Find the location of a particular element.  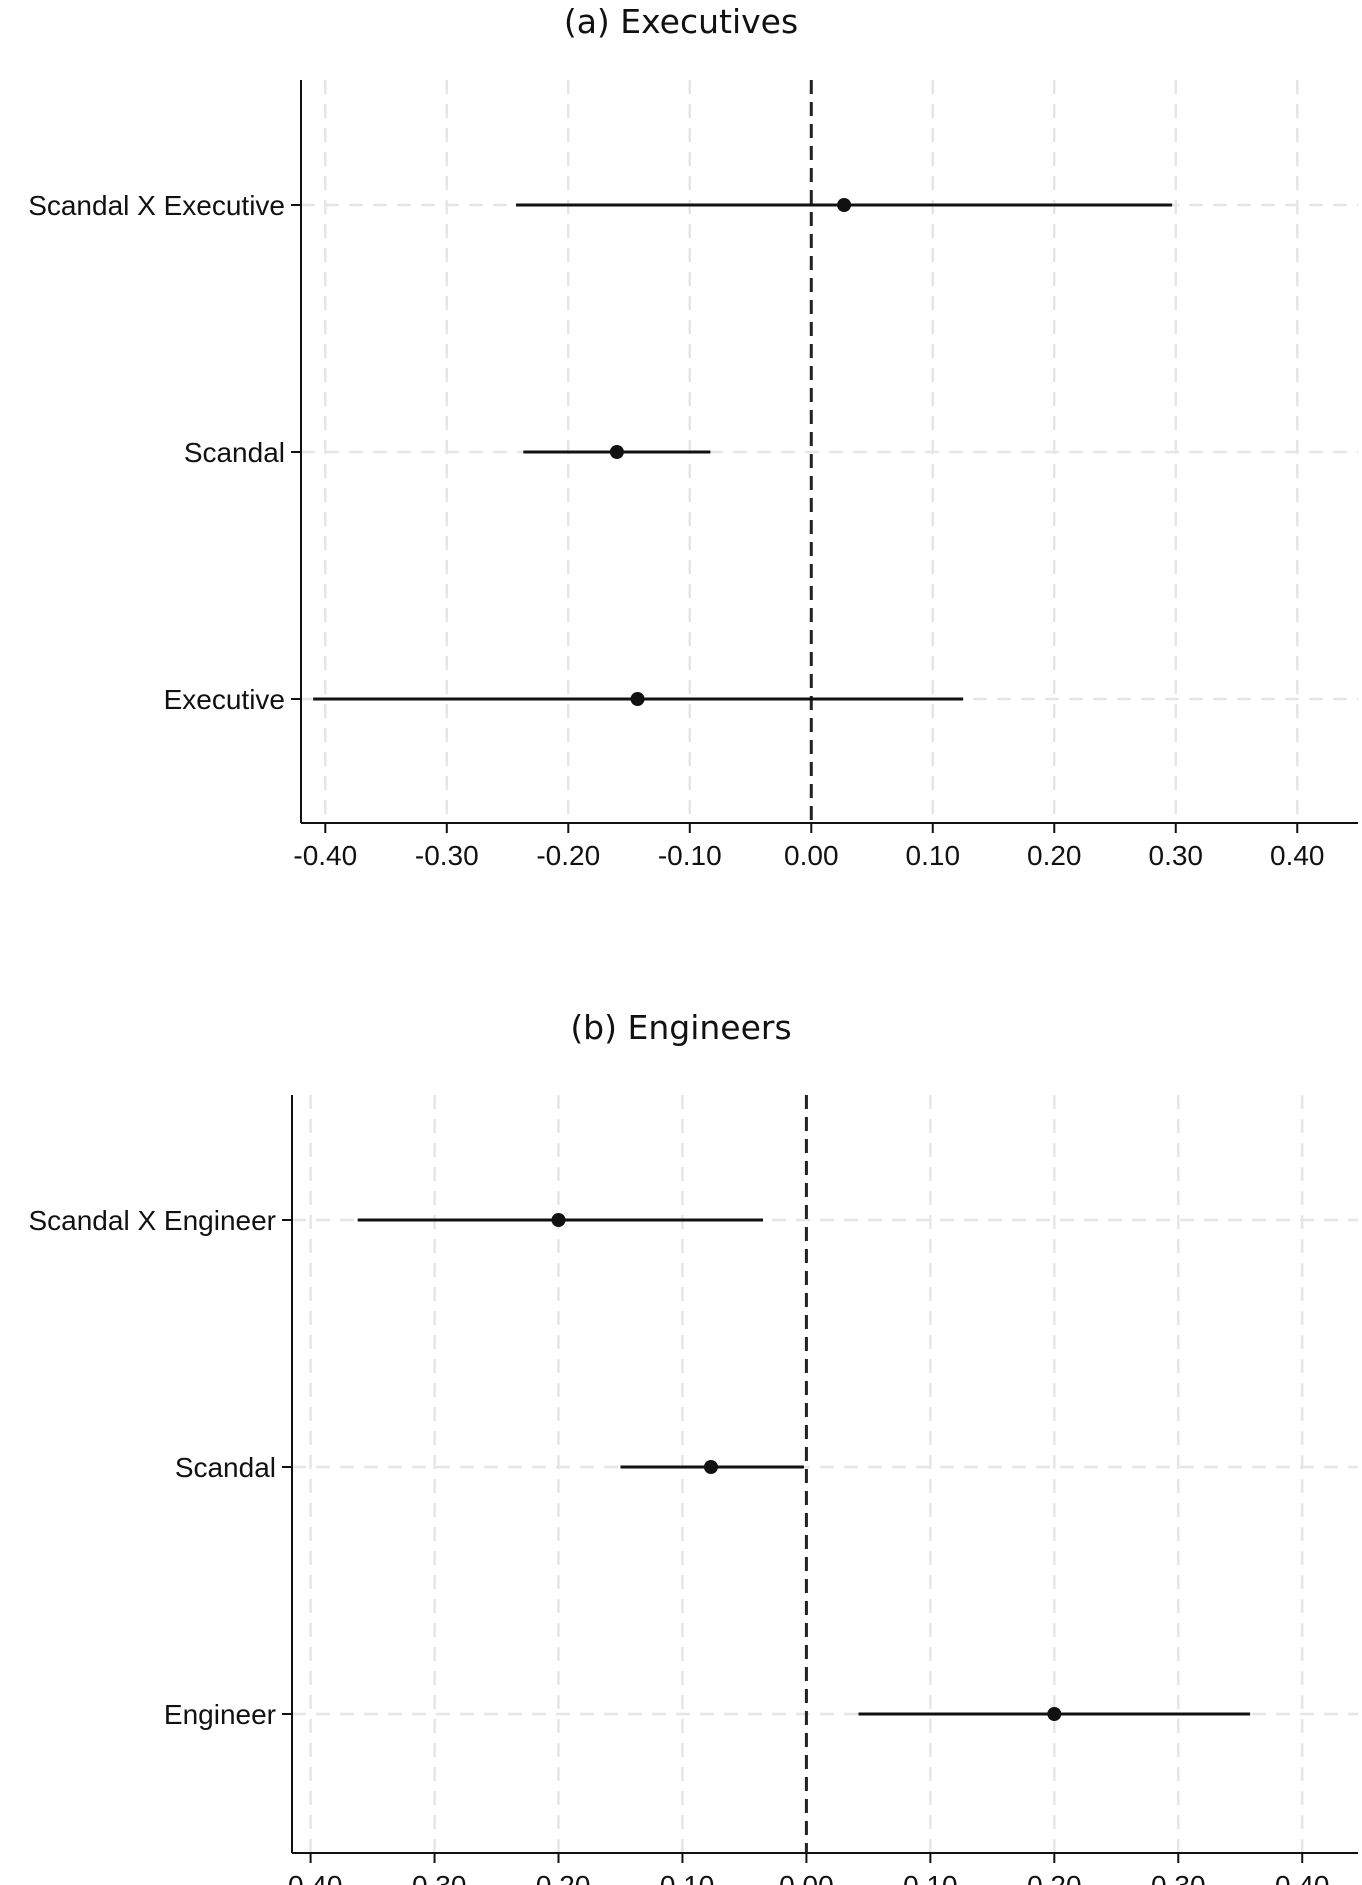

chart-title: (a) Executives is located at coordinates (681, 21).